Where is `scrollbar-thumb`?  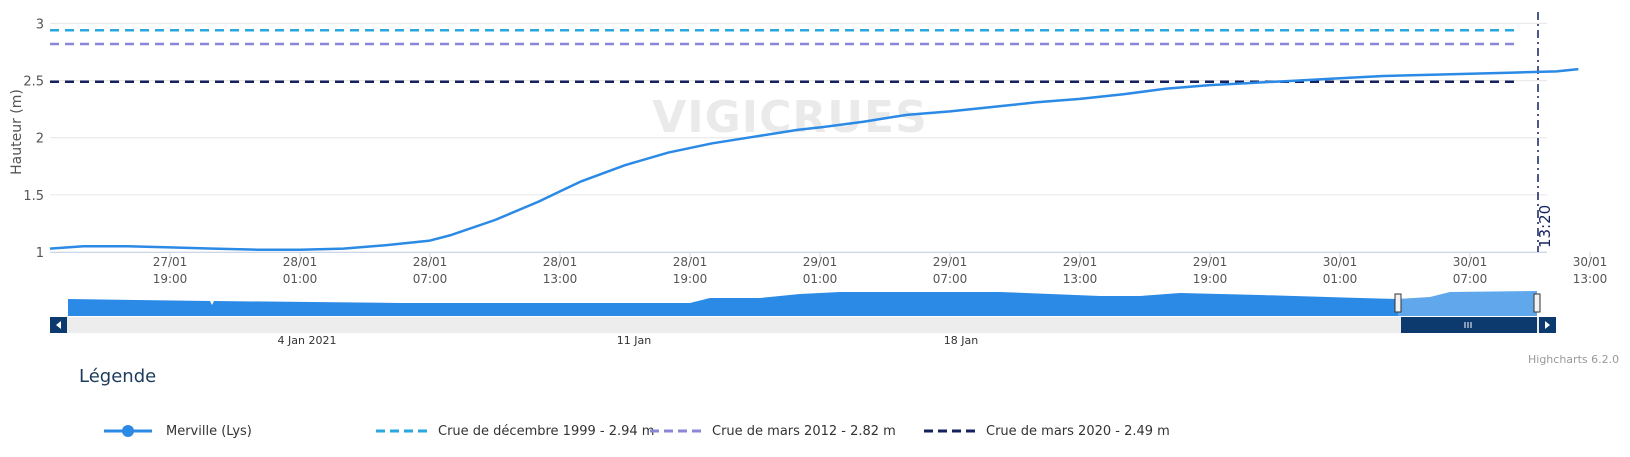
scrollbar-thumb is located at coordinates (1469, 325).